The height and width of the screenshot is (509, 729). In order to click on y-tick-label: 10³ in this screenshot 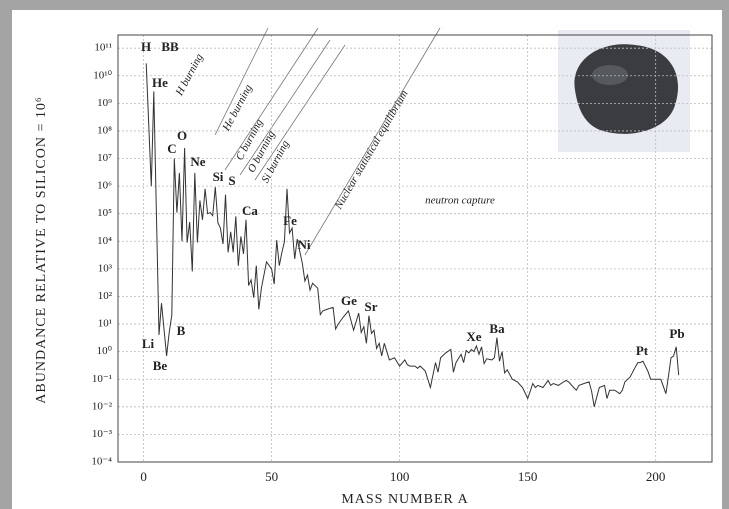, I will do `click(105, 268)`.